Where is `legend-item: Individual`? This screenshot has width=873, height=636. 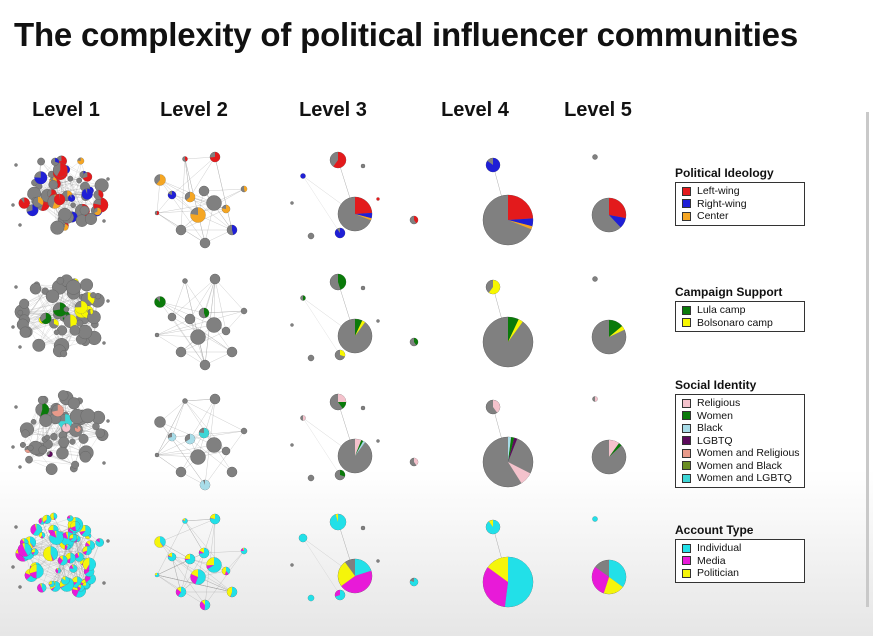 legend-item: Individual is located at coordinates (740, 548).